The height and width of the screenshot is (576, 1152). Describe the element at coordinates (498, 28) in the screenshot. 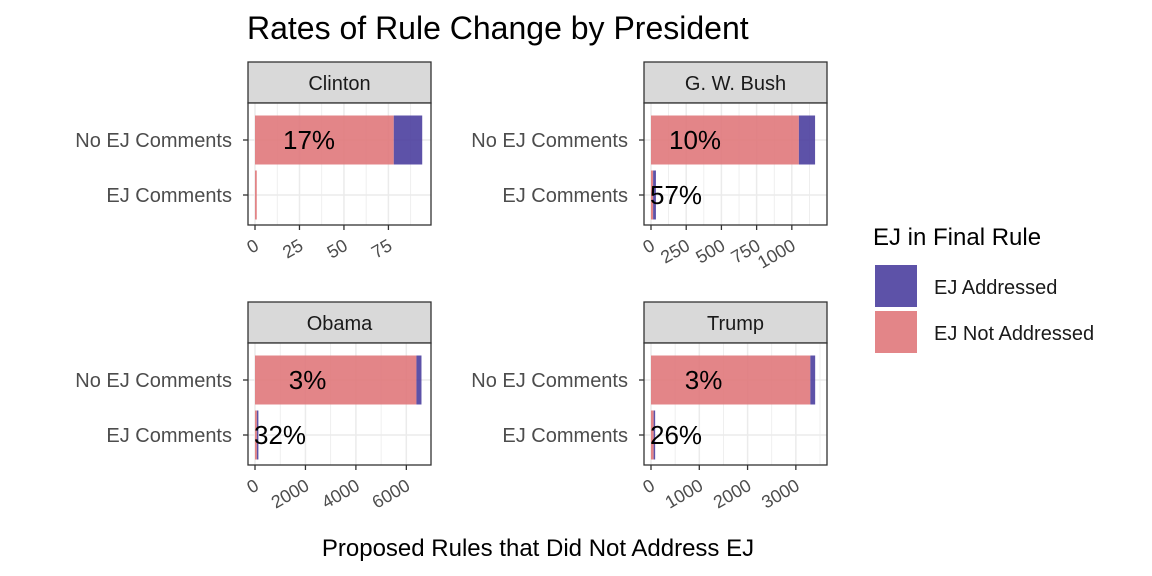

I see `chart-title: Rates of Rule Change by President` at that location.